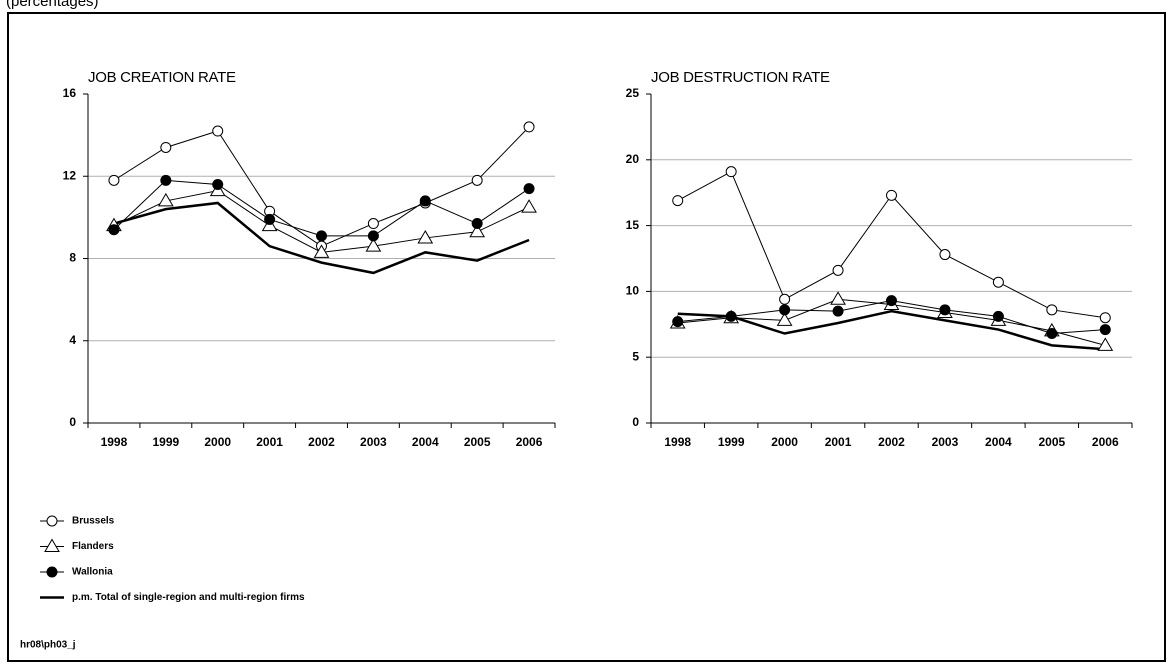  What do you see at coordinates (72, 340) in the screenshot?
I see `y-tick-label: 4` at bounding box center [72, 340].